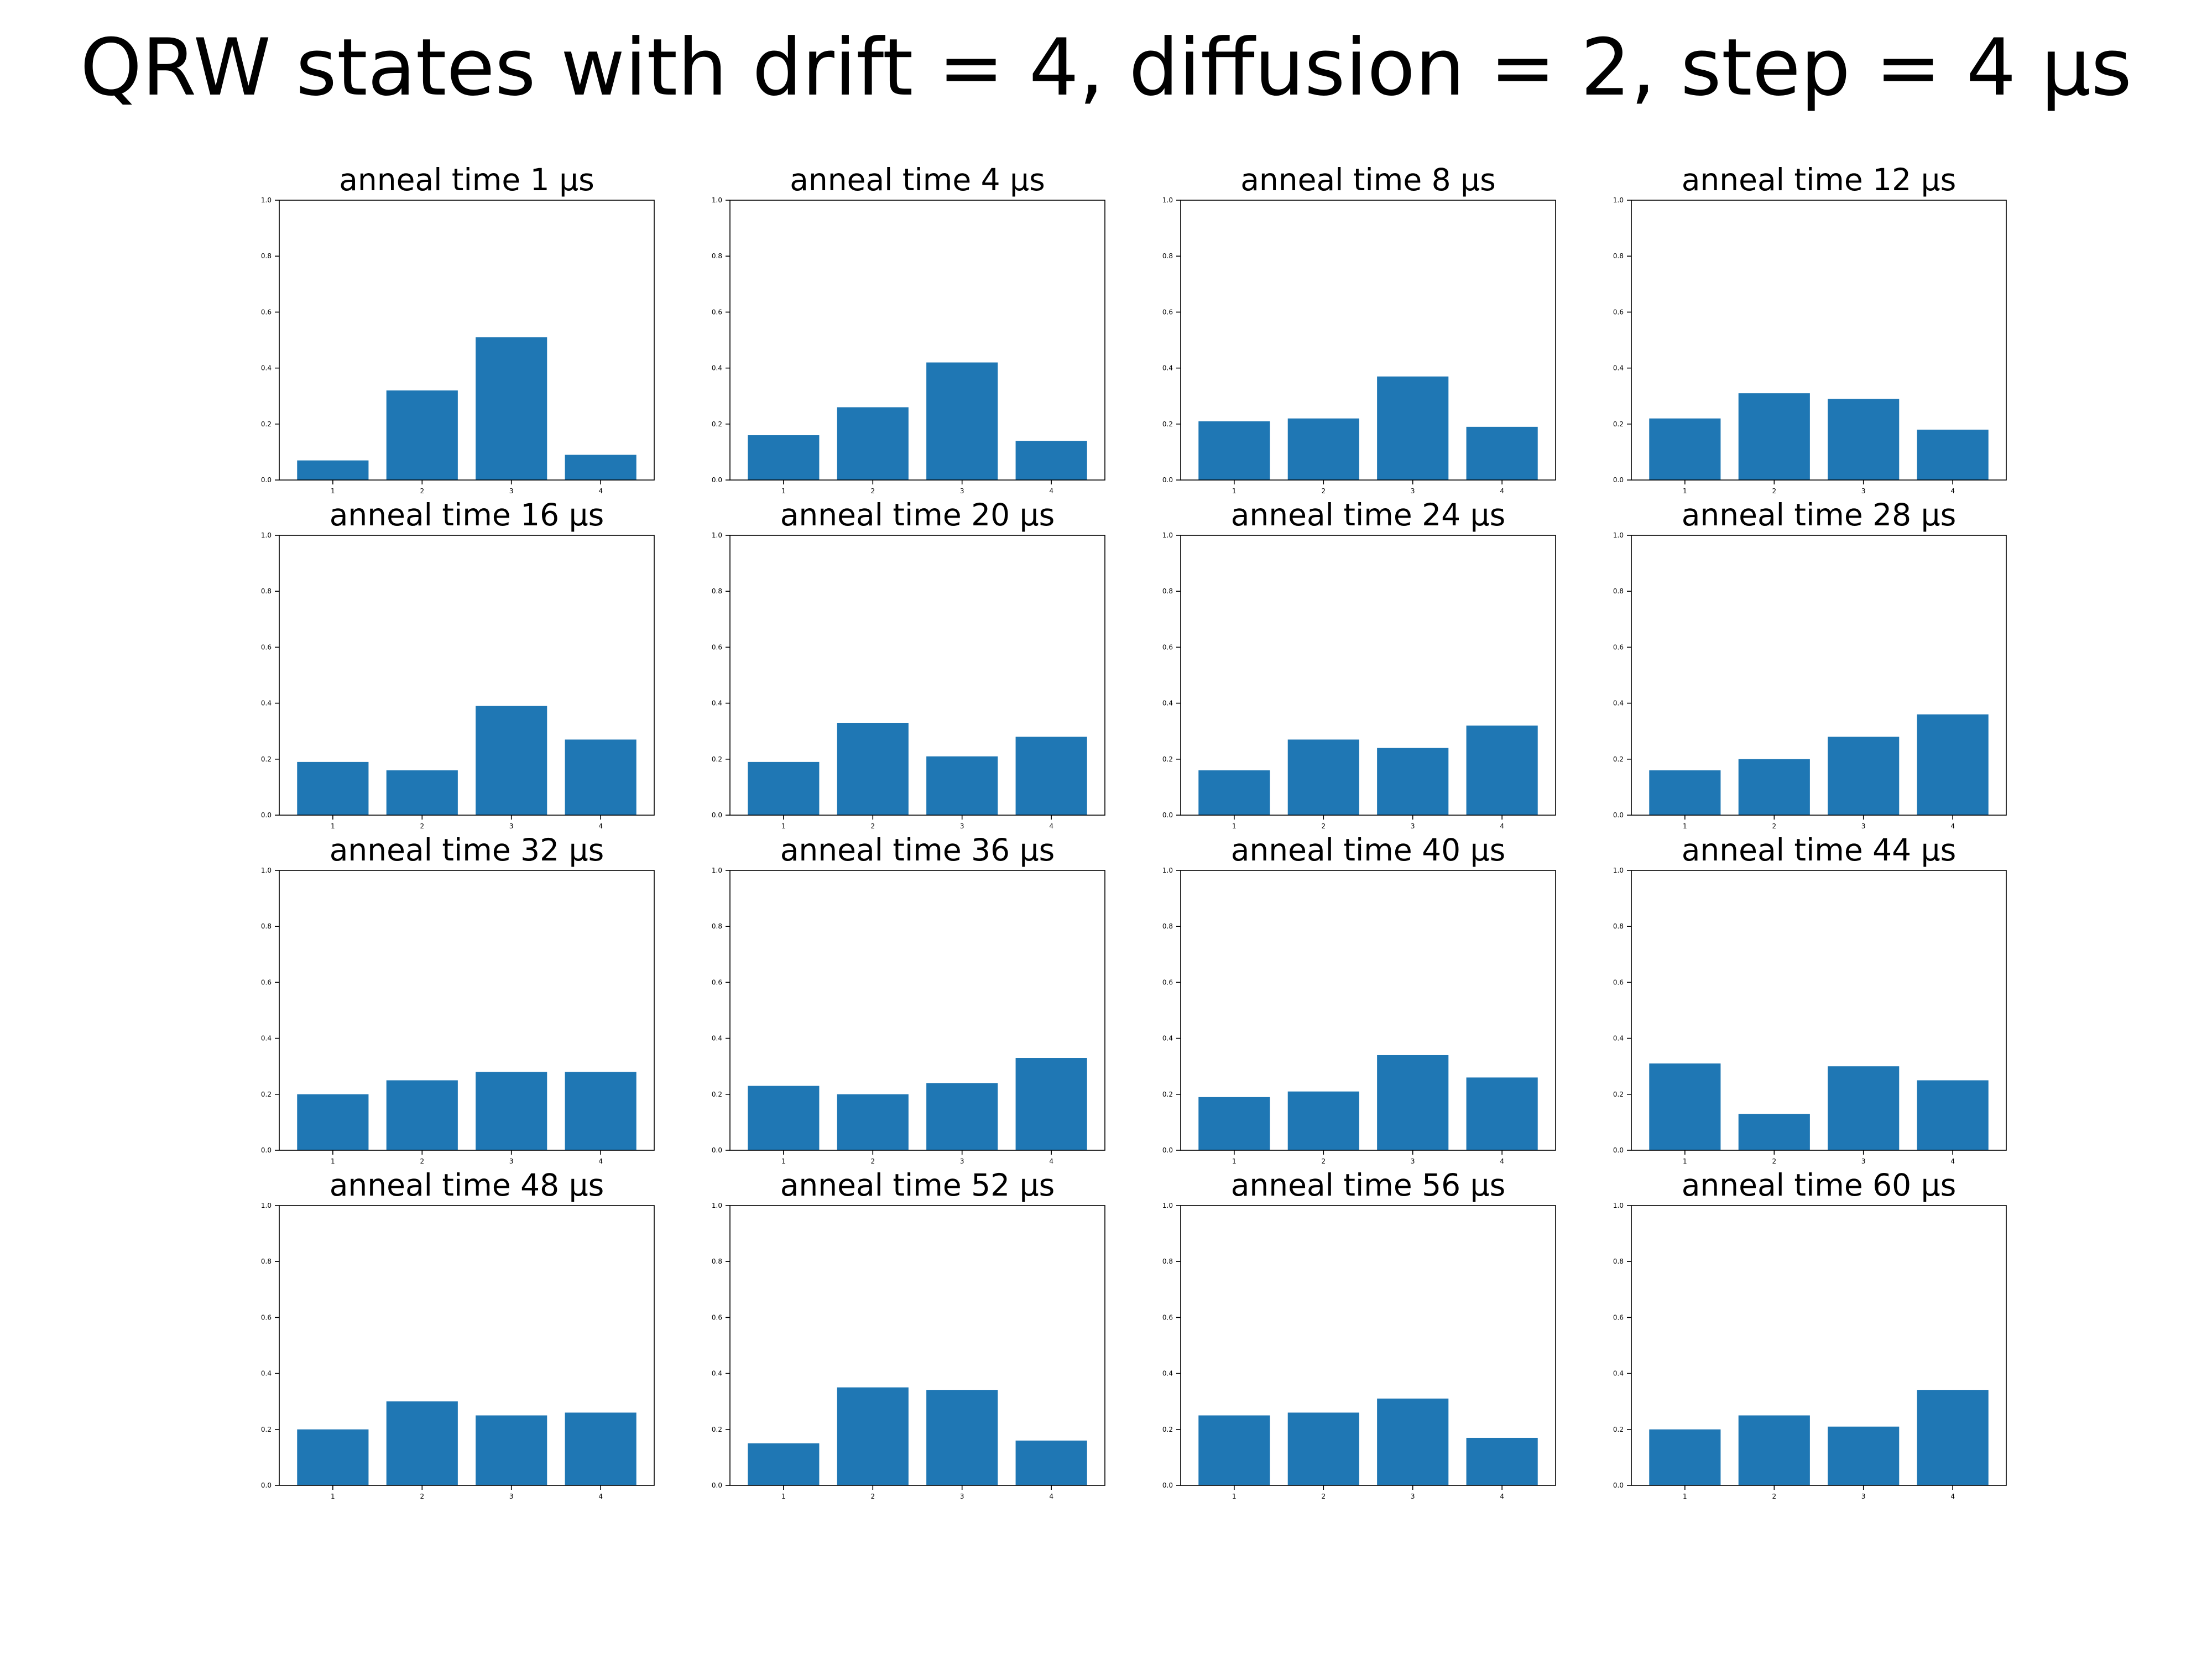 This screenshot has height=1659, width=2212. I want to click on subplot: anneal time 12 μs 0.0 0.2 0.4 0.6 0.8 1.0 1 2 3 4, so click(1810, 329).